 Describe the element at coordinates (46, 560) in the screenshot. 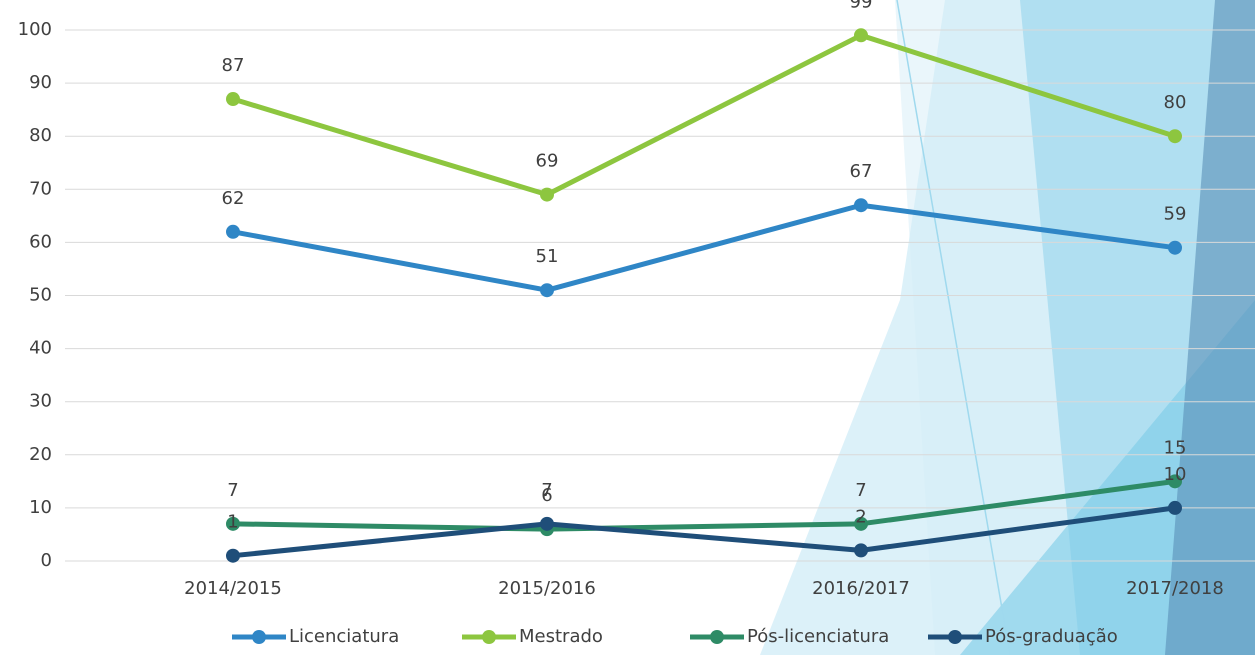

I see `y-tick-label: 0` at that location.